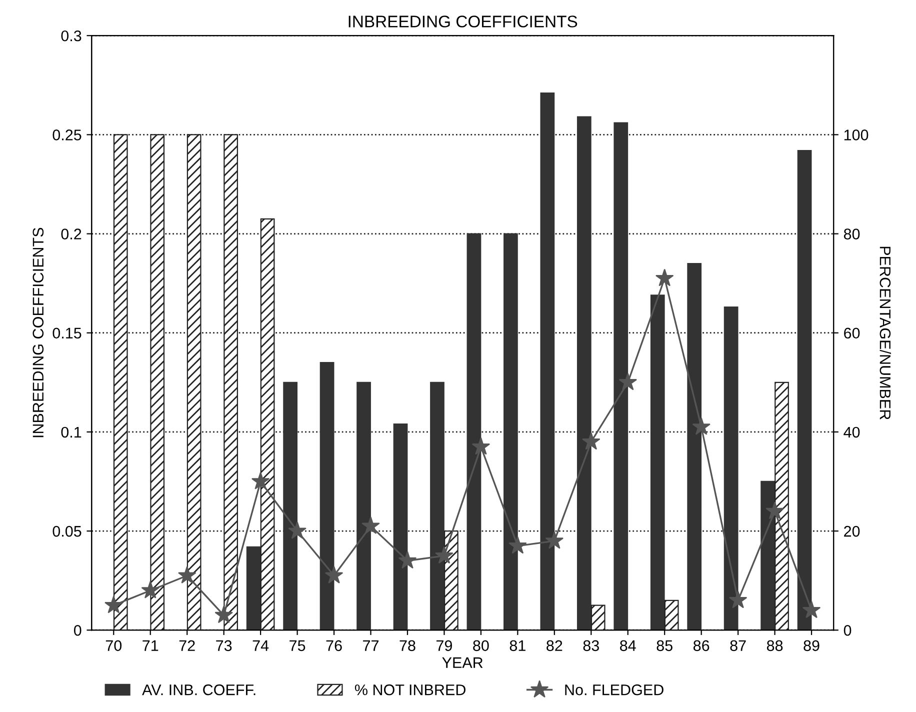  What do you see at coordinates (554, 646) in the screenshot?
I see `x-tick-label: 82` at bounding box center [554, 646].